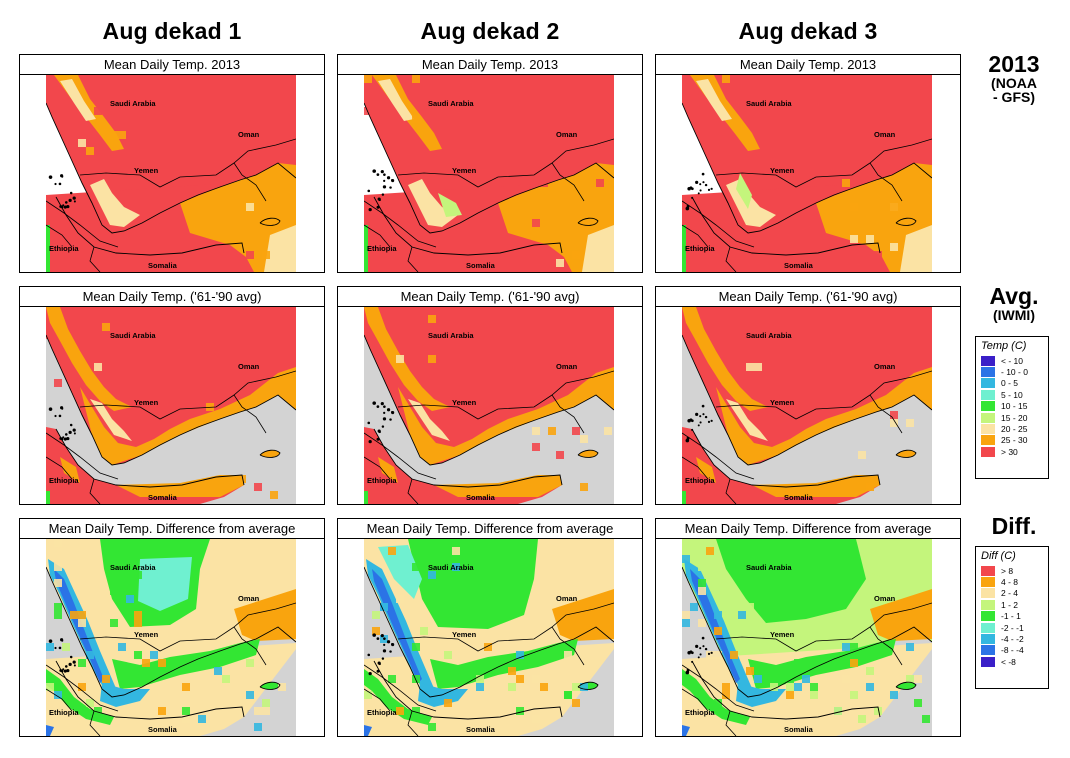 The image size is (1070, 758). Describe the element at coordinates (1014, 429) in the screenshot. I see `legend-label: 20 - 25` at that location.